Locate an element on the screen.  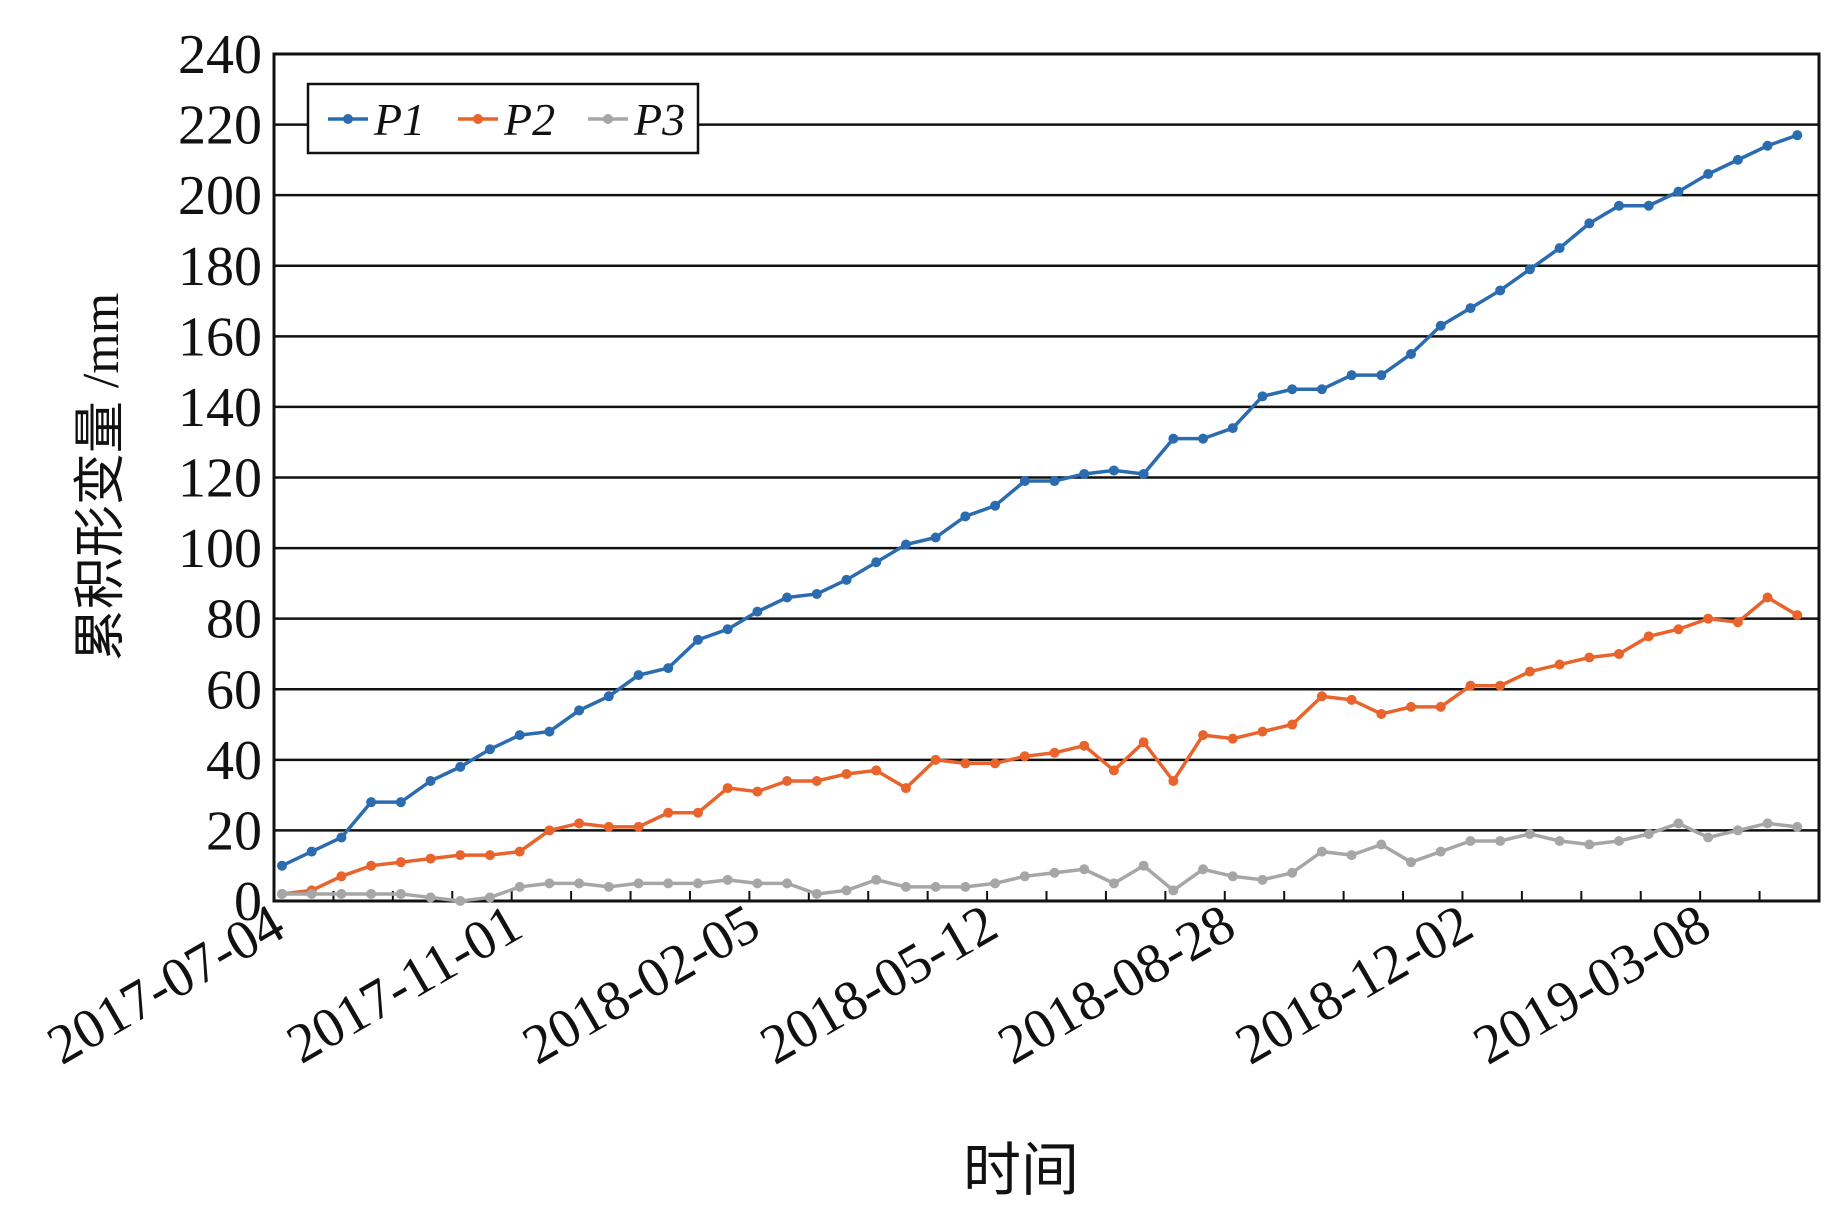
legend-label: P3 is located at coordinates (659, 119).